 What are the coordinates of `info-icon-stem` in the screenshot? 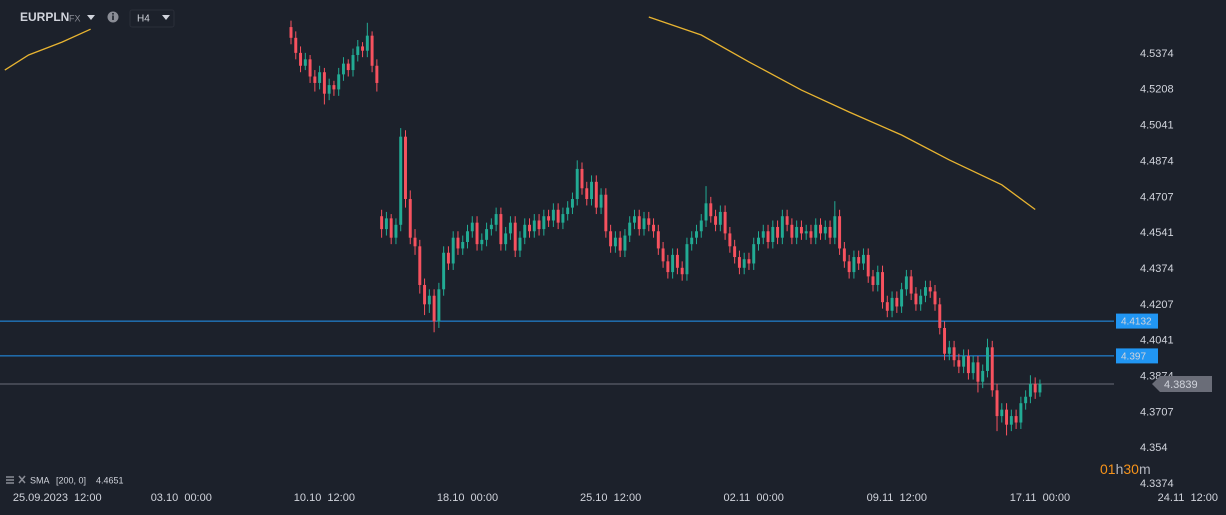 It's located at (113, 17).